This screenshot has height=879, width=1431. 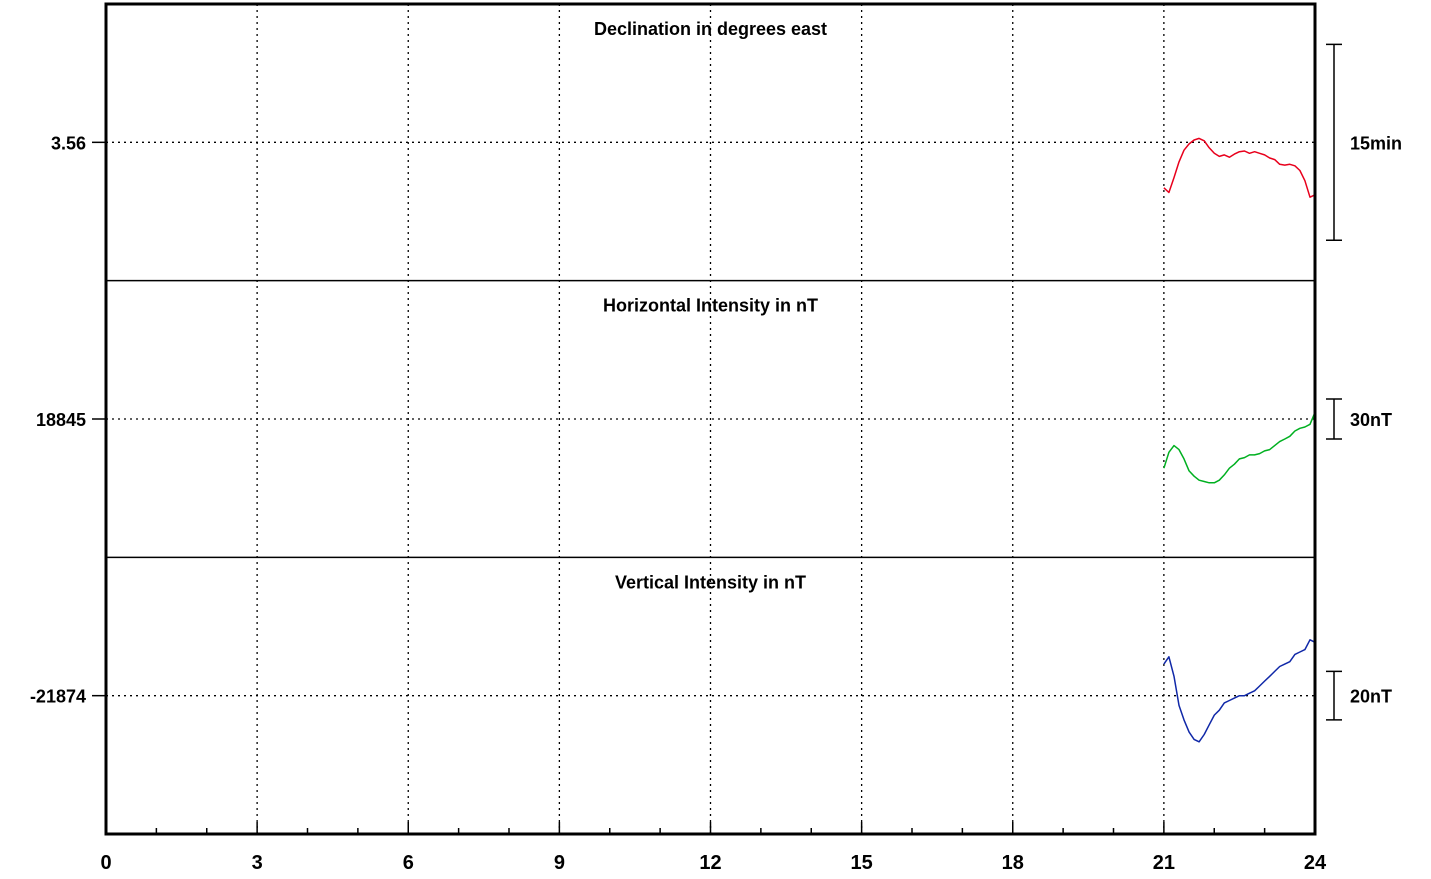 What do you see at coordinates (862, 863) in the screenshot?
I see `x-tick-label-15: 15` at bounding box center [862, 863].